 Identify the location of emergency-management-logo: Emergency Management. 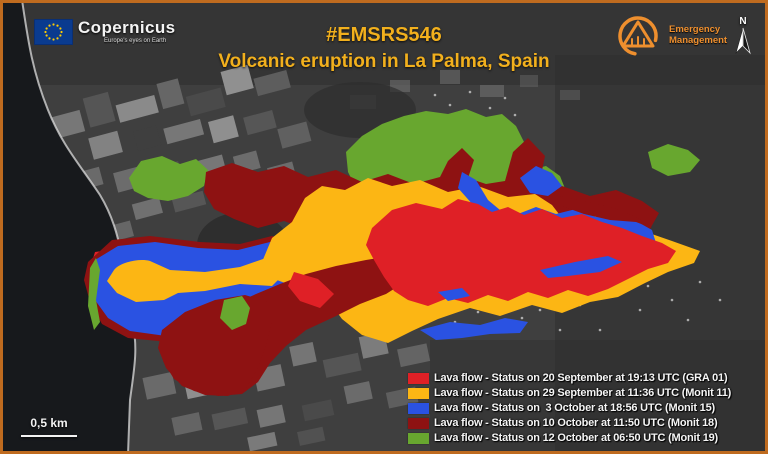
(671, 35).